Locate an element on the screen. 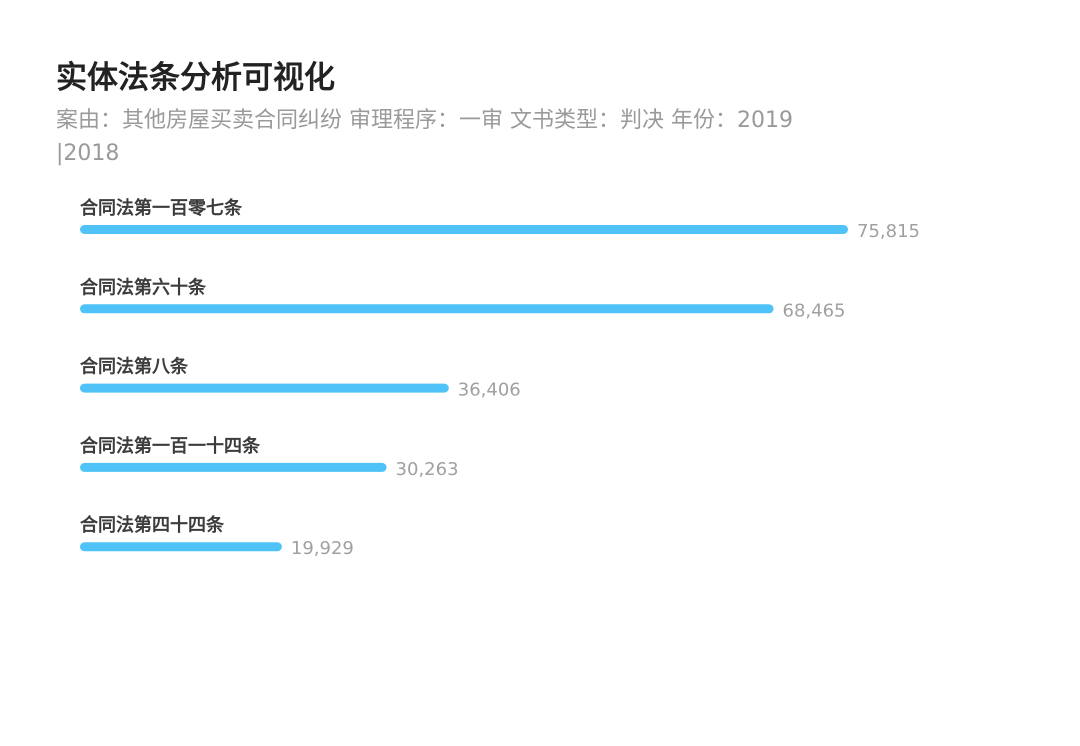 Image resolution: width=1080 pixels, height=746 pixels. category-label: 合同法第六十条 is located at coordinates (143, 287).